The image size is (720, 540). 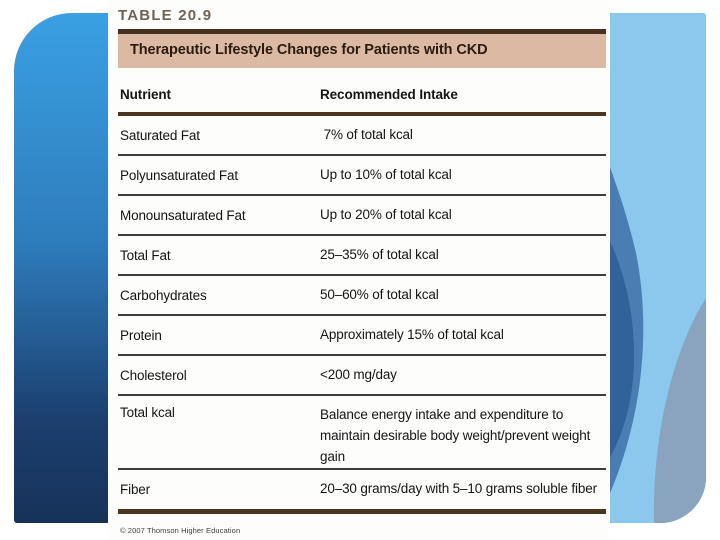 What do you see at coordinates (386, 174) in the screenshot?
I see `cell-intake: Up to 10% of total kcal` at bounding box center [386, 174].